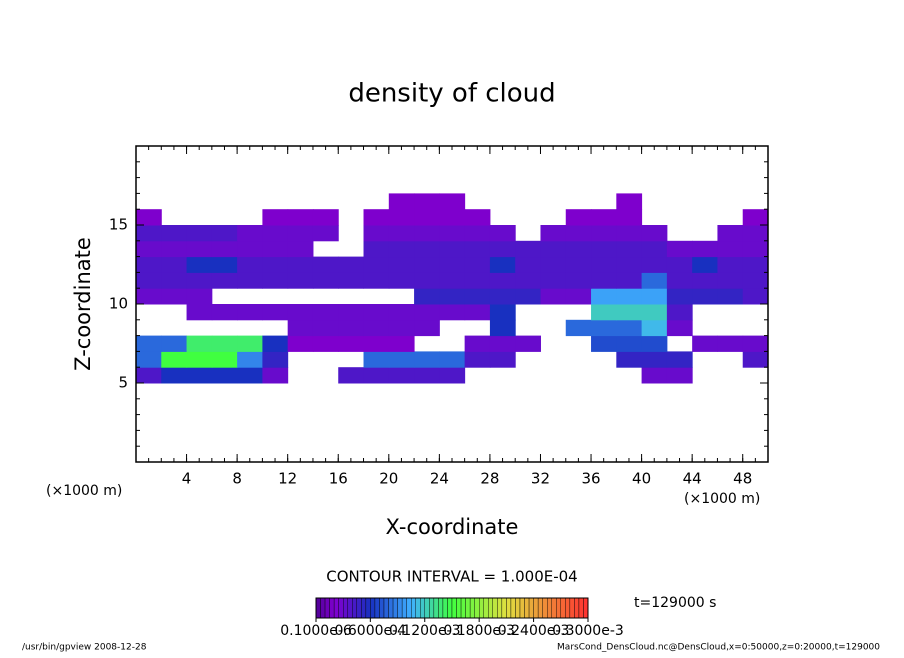  I want to click on chart-title: density of cloud, so click(451, 94).